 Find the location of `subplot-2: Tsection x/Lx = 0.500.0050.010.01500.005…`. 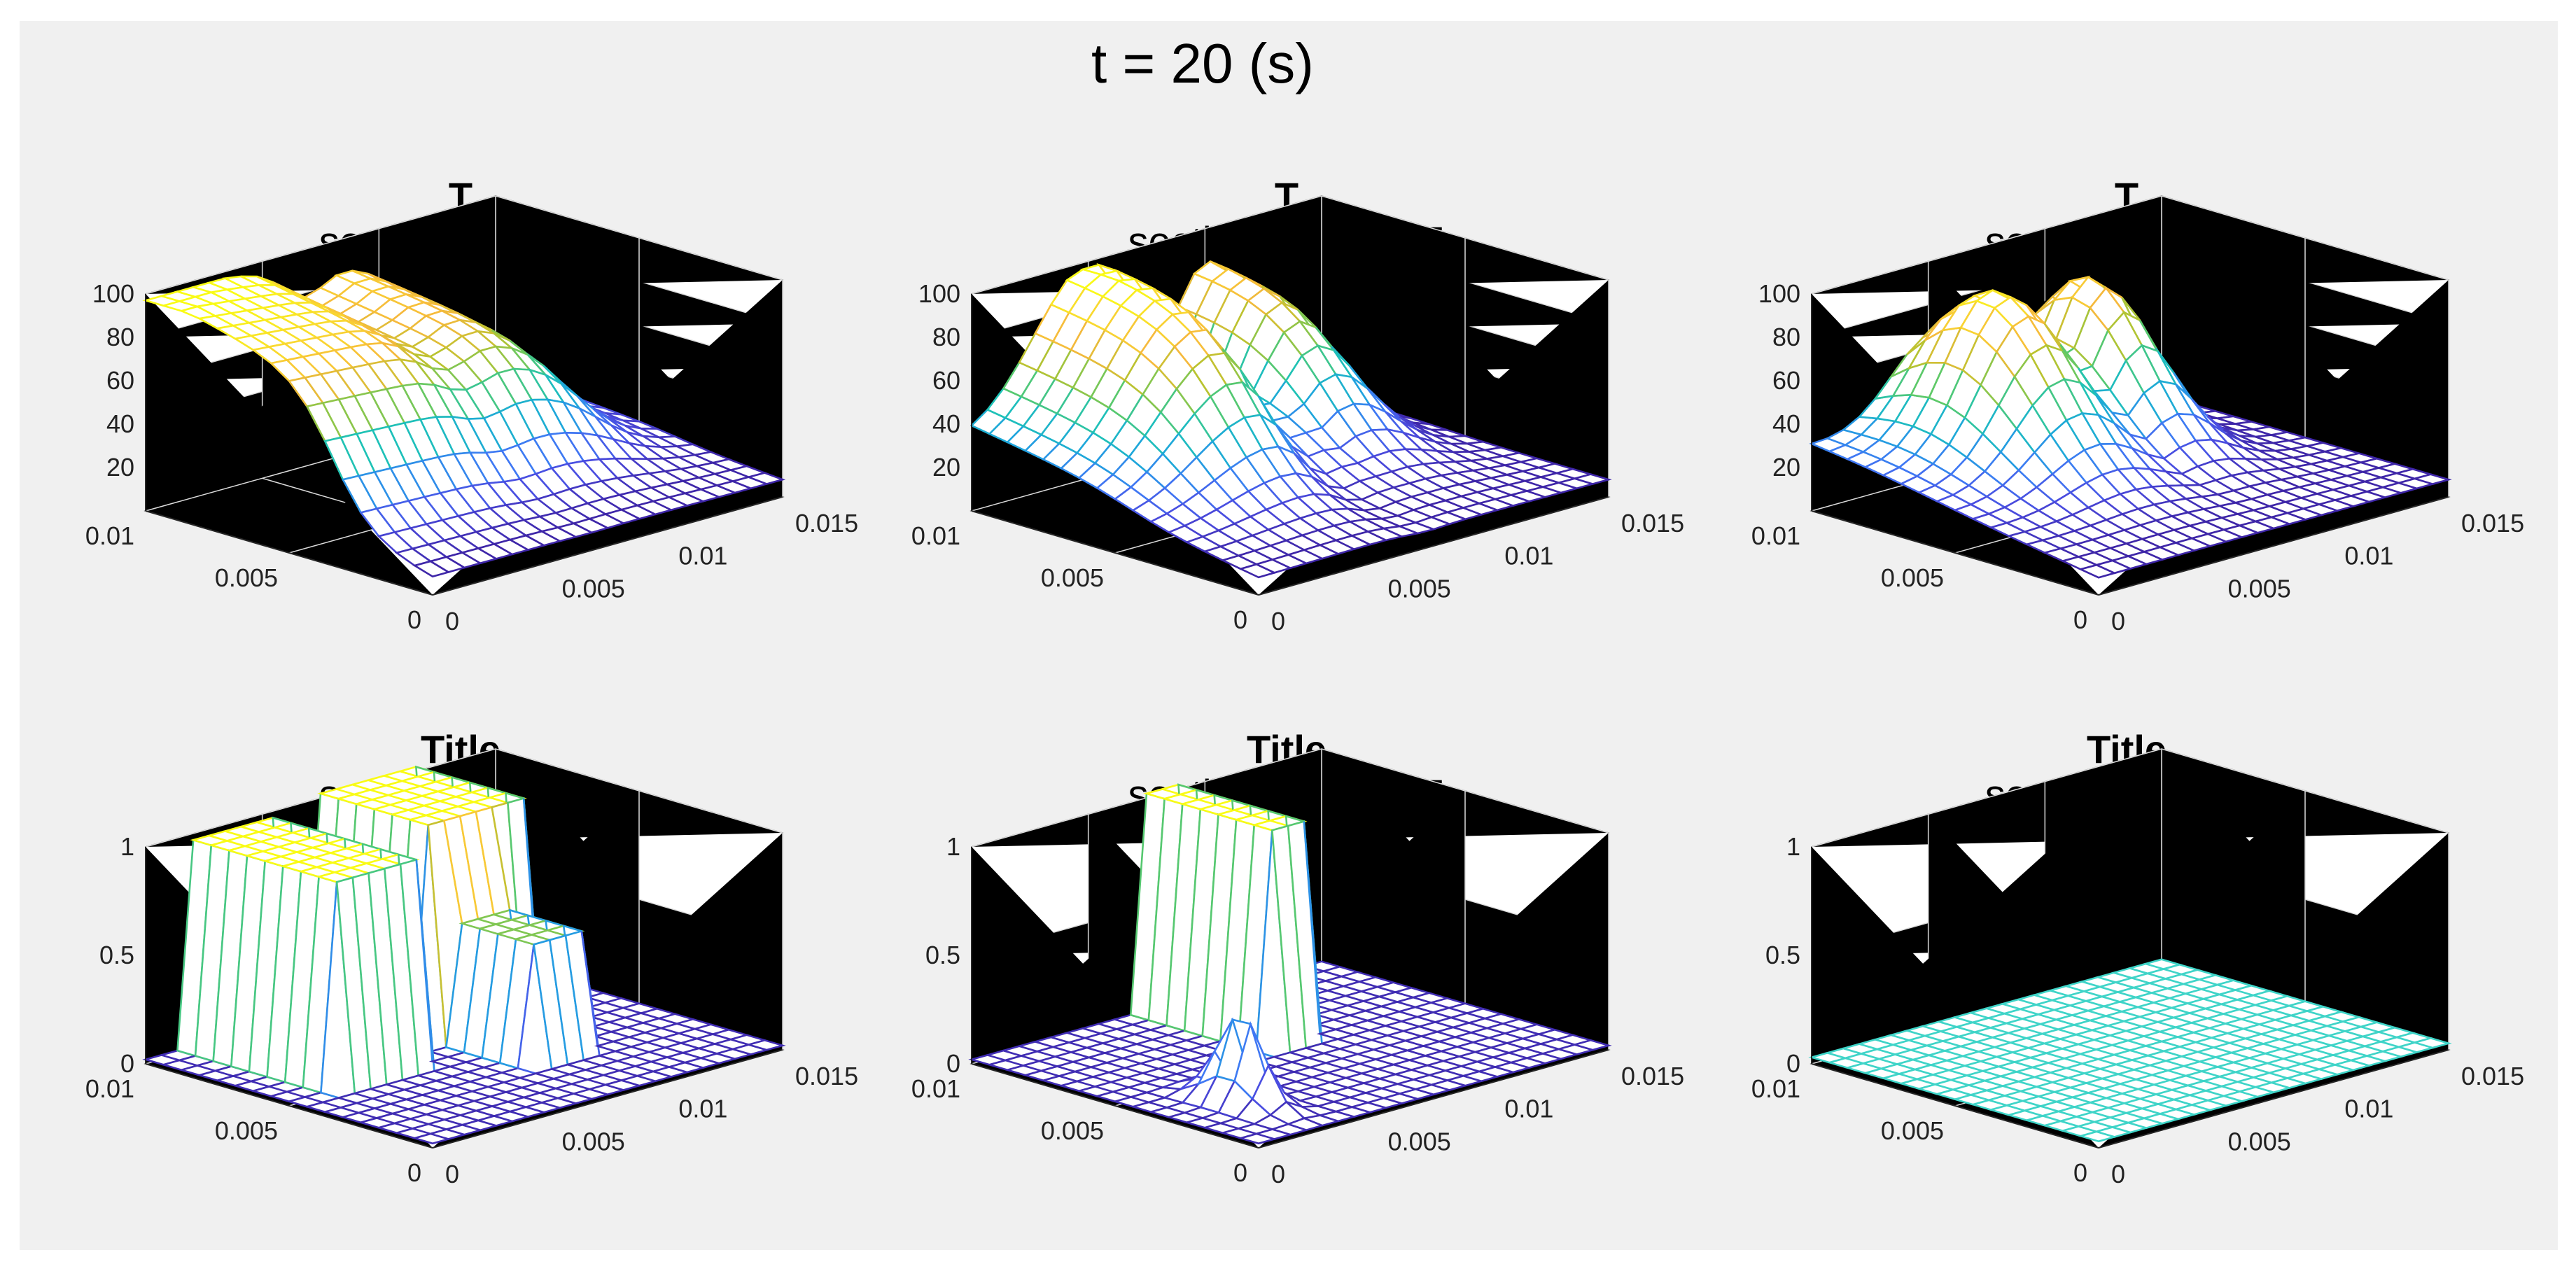

subplot-2: Tsection x/Lx = 0.500.0050.010.01500.005… is located at coordinates (1297, 405).